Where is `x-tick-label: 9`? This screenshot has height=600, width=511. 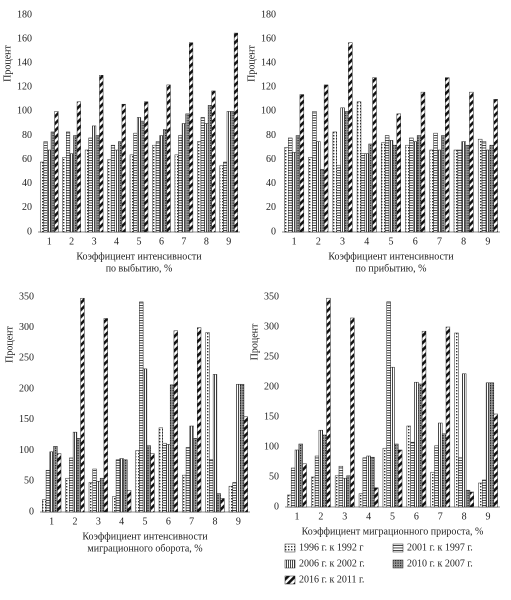 x-tick-label: 9 is located at coordinates (228, 241).